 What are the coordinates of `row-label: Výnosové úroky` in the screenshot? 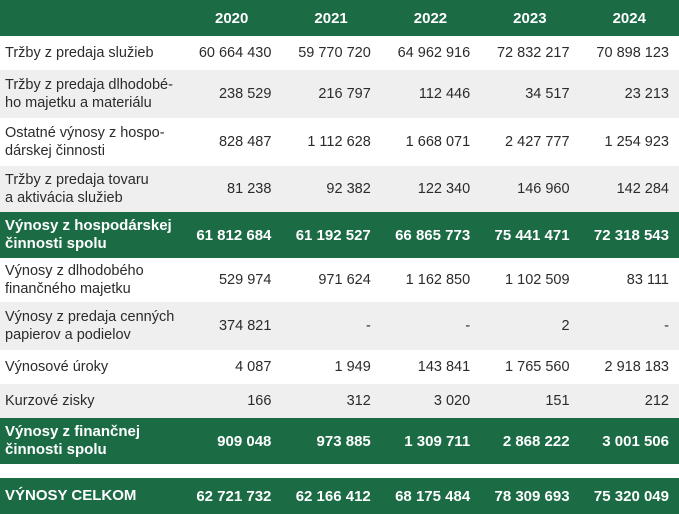 It's located at (57, 367).